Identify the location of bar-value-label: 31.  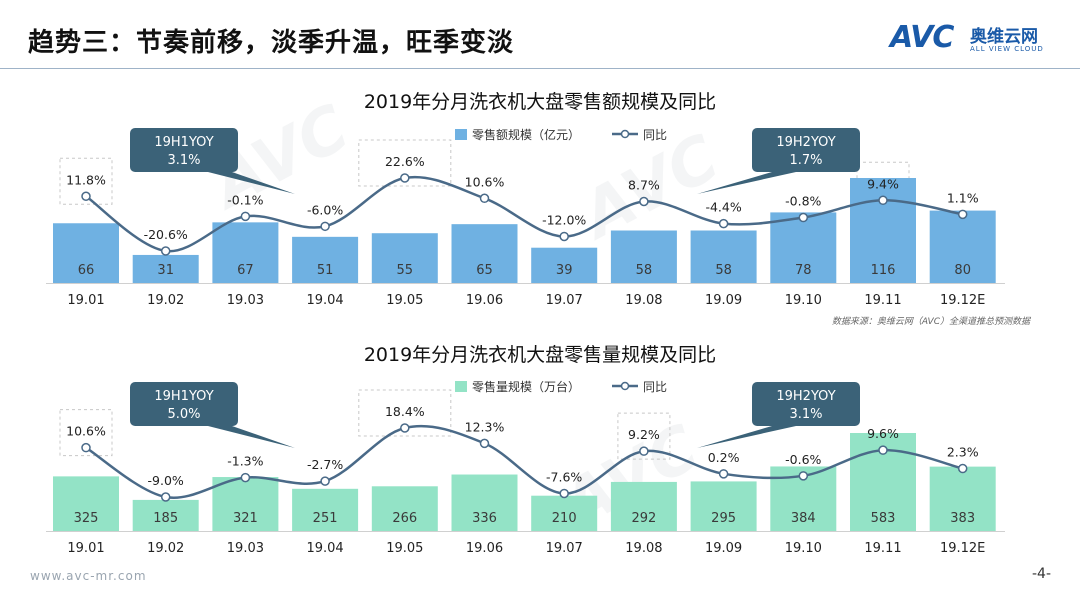
(165, 270).